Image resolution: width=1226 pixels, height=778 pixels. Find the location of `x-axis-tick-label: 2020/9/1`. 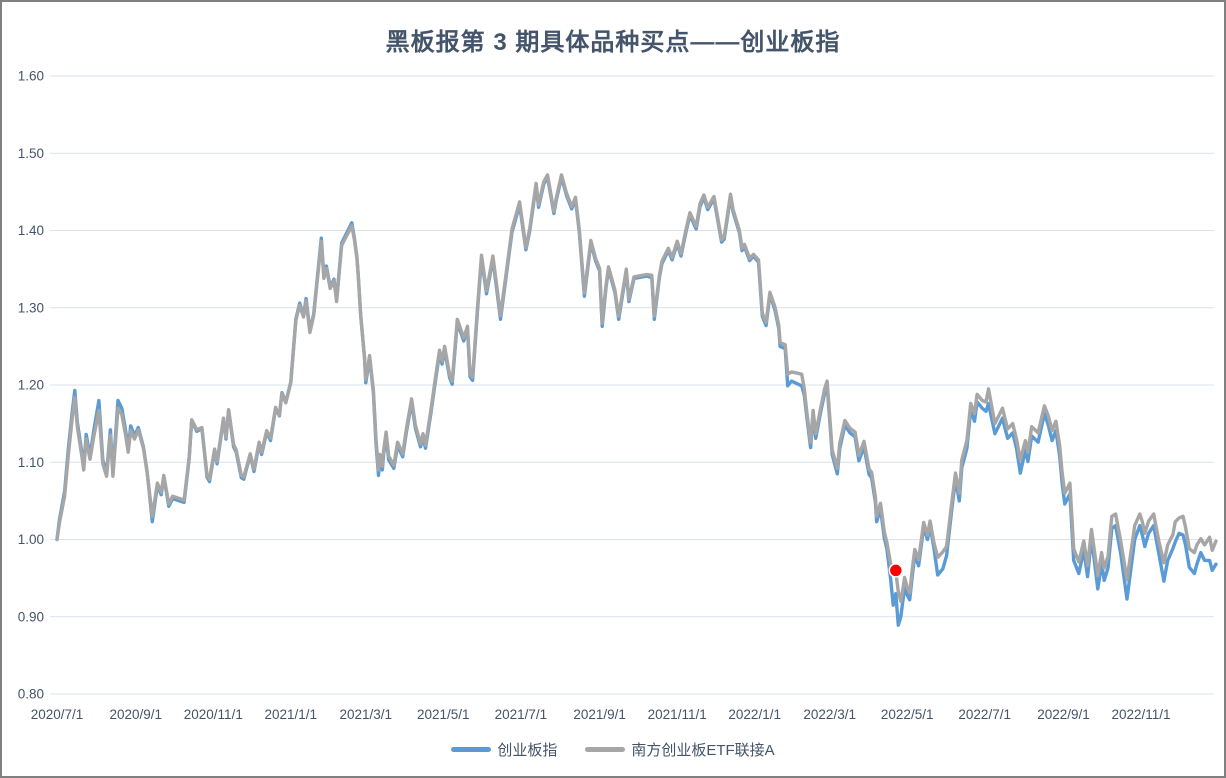

x-axis-tick-label: 2020/9/1 is located at coordinates (136, 714).